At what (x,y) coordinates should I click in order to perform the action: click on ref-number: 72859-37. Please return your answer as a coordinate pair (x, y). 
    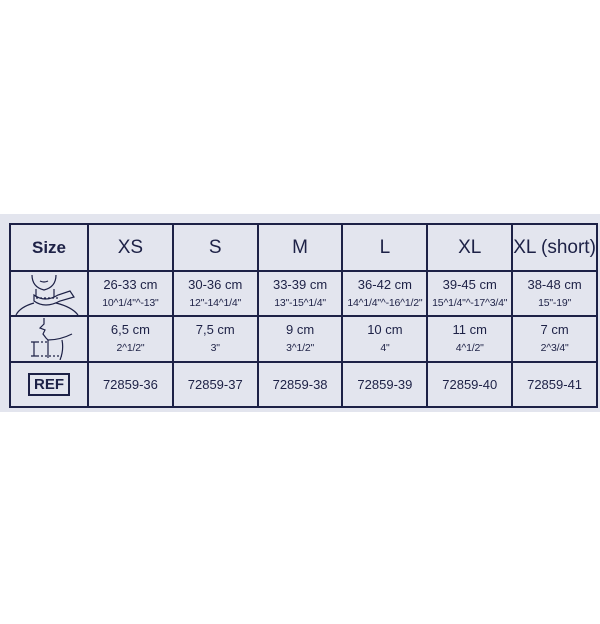
    Looking at the image, I should click on (215, 384).